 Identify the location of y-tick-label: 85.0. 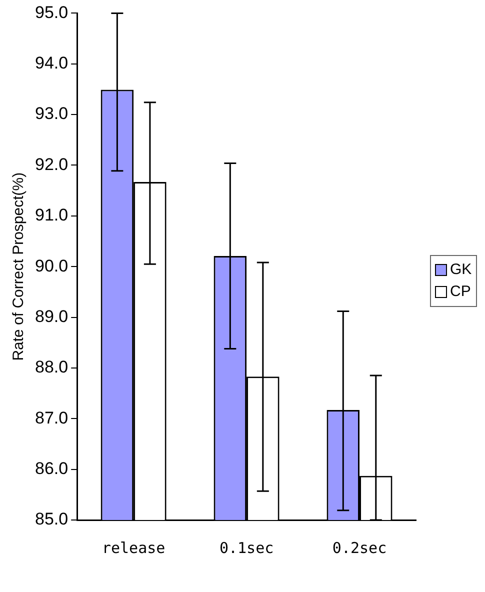
(51, 519).